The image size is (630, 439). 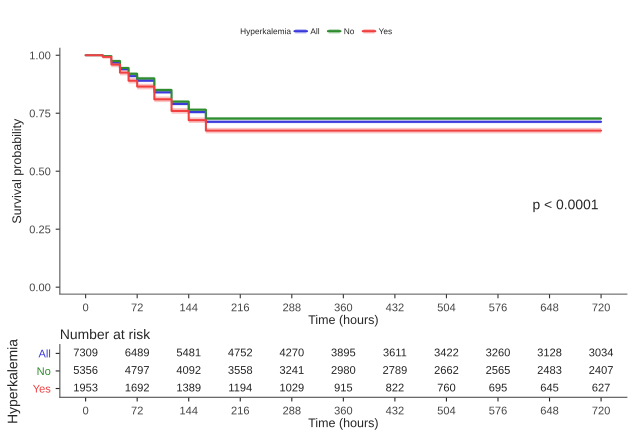 What do you see at coordinates (188, 370) in the screenshot?
I see `data-label: 4092` at bounding box center [188, 370].